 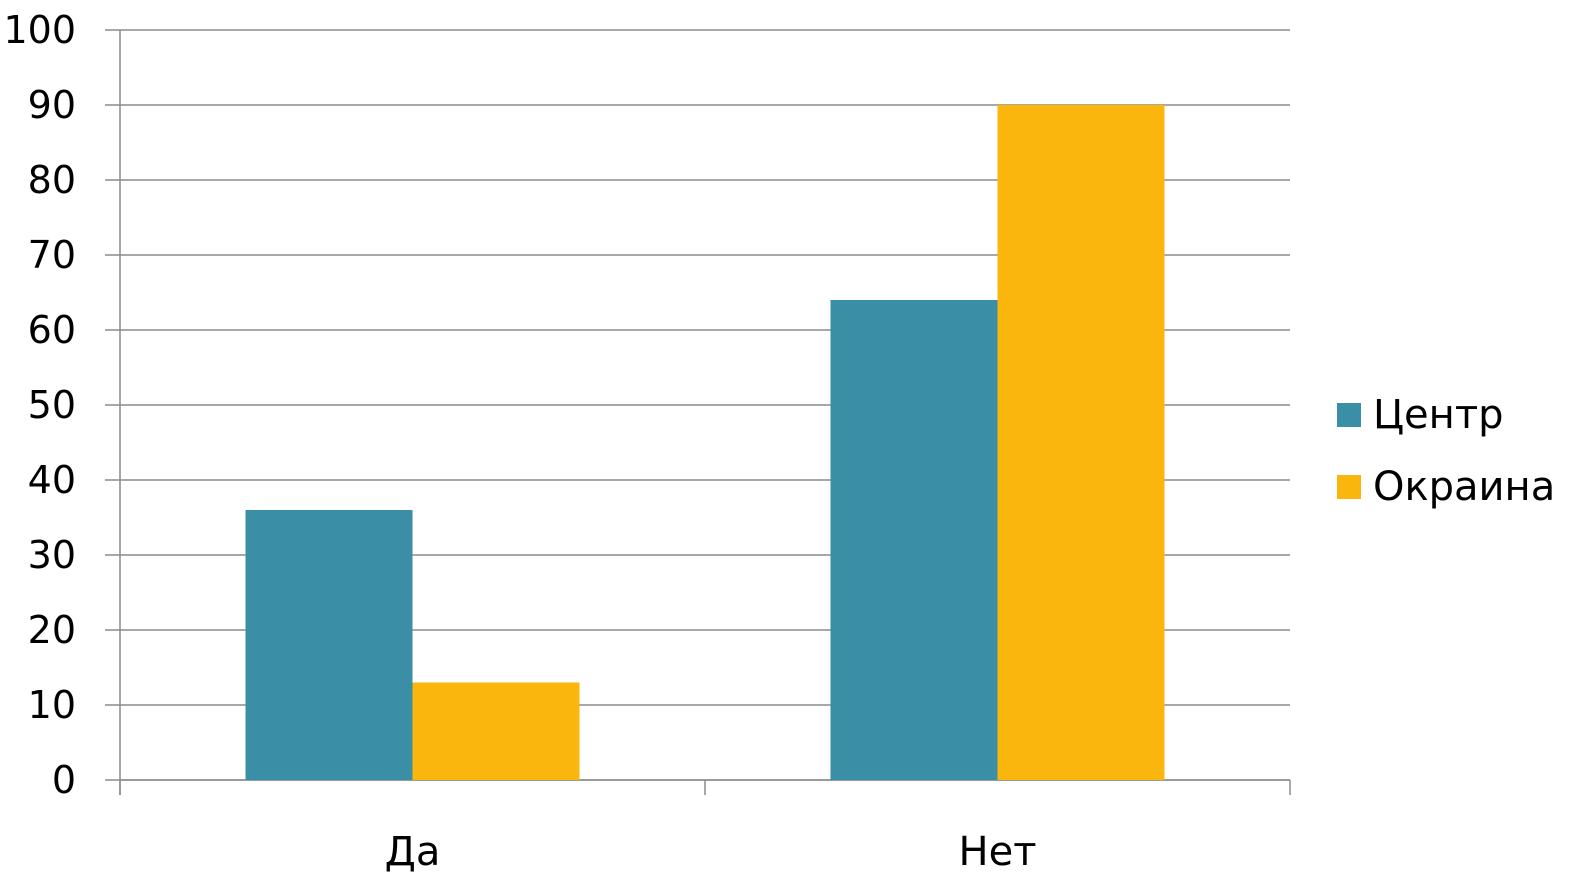 I want to click on bar-Нет-Окраина, so click(x=1081, y=442).